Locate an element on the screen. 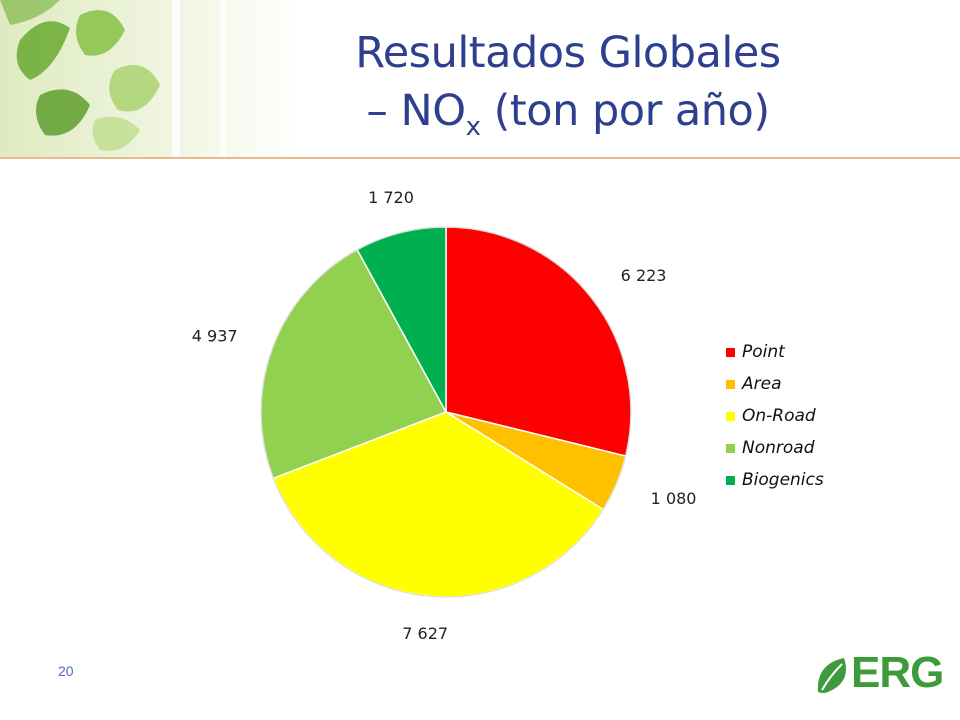 The width and height of the screenshot is (960, 720). pie-slice-nonroad is located at coordinates (354, 364).